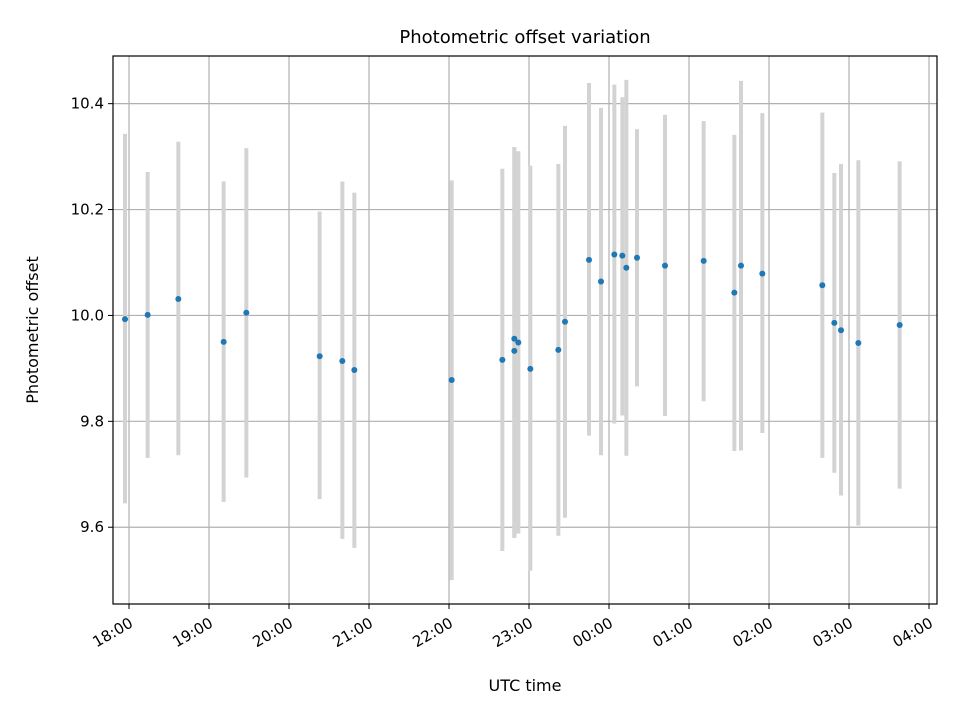 This screenshot has width=960, height=720. What do you see at coordinates (353, 632) in the screenshot?
I see `x-tick-label: 21:00` at bounding box center [353, 632].